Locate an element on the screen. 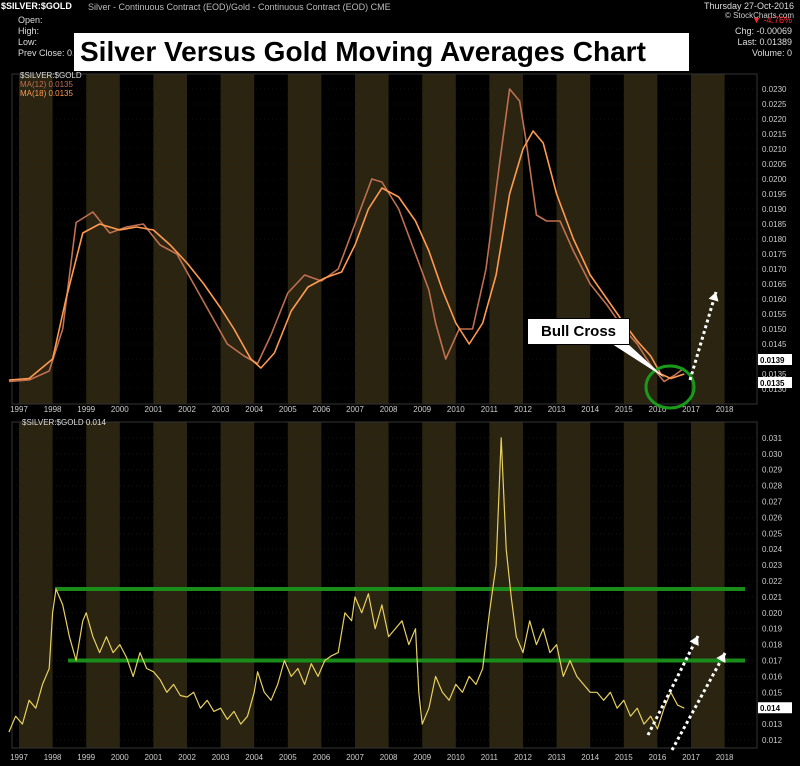 The width and height of the screenshot is (800, 766). y-tick-label: 0.0160 is located at coordinates (774, 299).